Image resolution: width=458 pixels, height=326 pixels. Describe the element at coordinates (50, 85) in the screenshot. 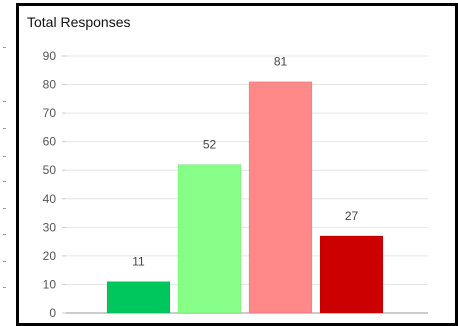

I see `y-tick-label: 80` at that location.